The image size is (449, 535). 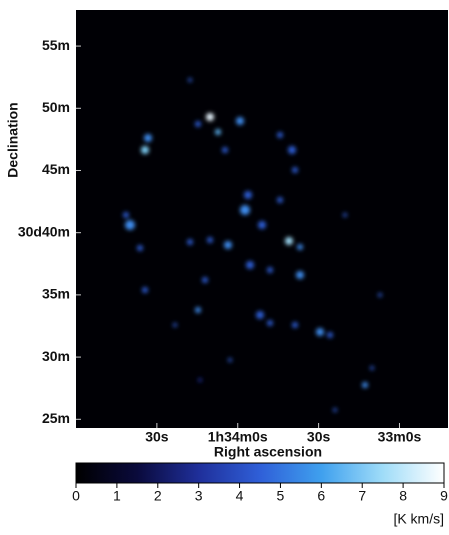 What do you see at coordinates (260, 473) in the screenshot?
I see `colorbar` at bounding box center [260, 473].